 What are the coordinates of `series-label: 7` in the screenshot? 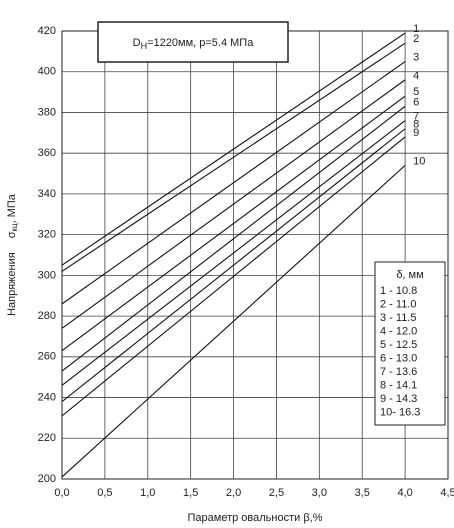 It's located at (416, 117).